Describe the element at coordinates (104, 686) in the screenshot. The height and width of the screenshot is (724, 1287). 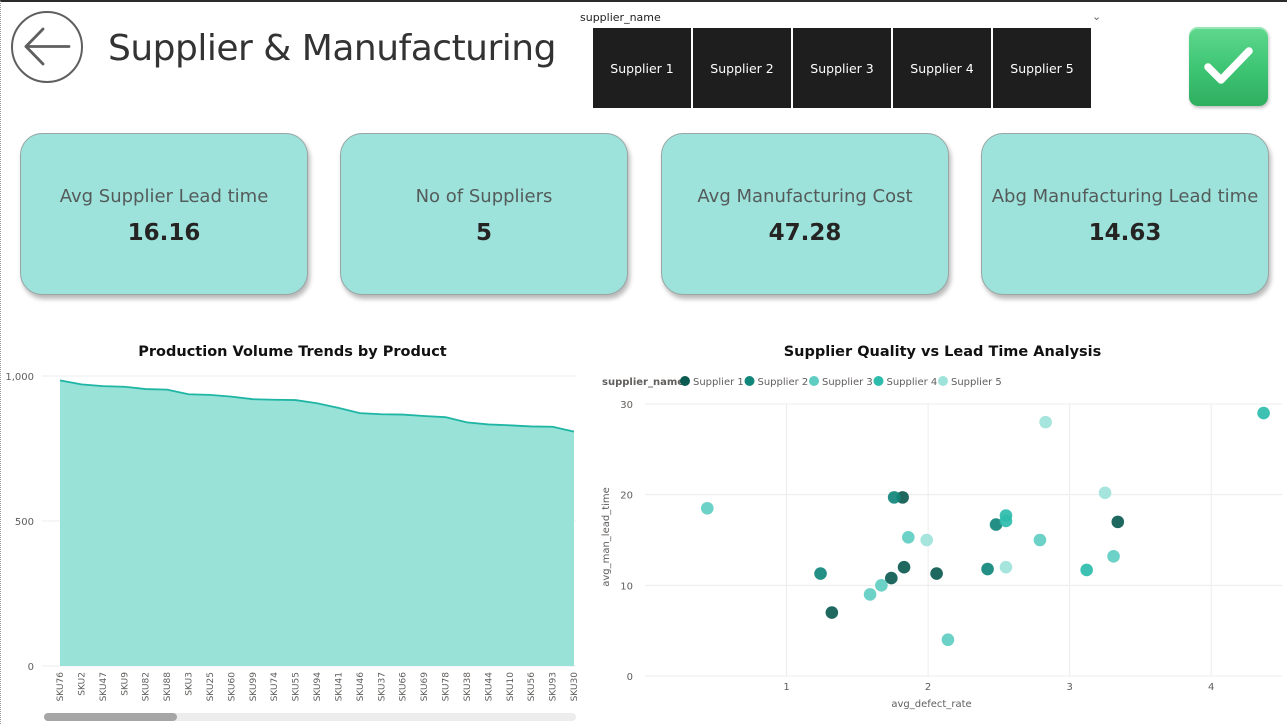
I see `x-tick-label: SKU47` at that location.